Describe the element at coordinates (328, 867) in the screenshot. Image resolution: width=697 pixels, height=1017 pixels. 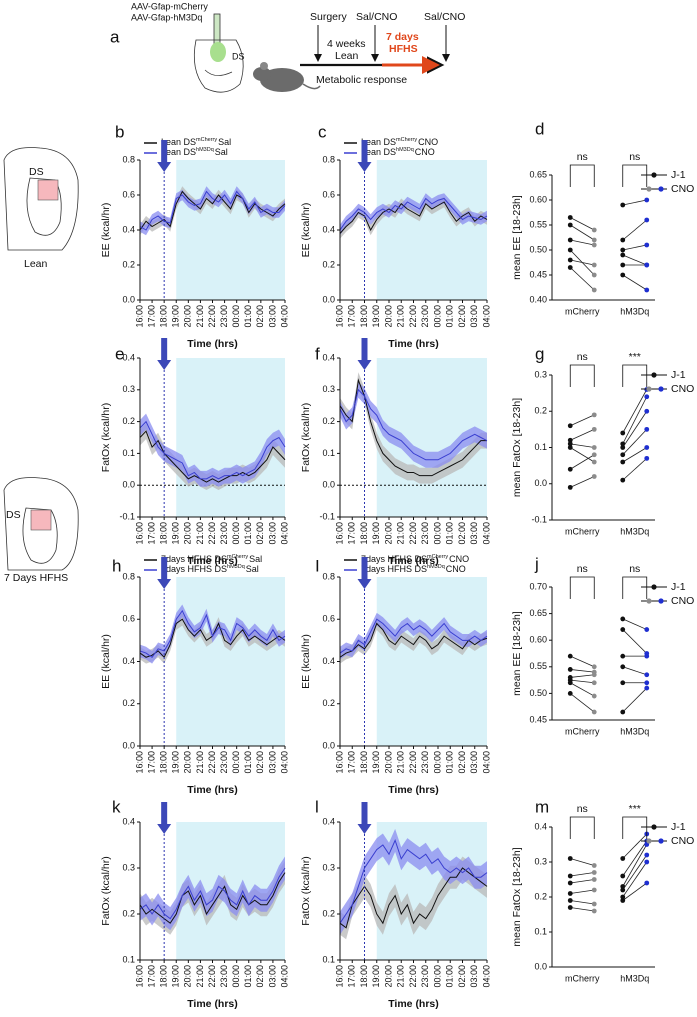
I see `y-tick-label: 0.3` at that location.